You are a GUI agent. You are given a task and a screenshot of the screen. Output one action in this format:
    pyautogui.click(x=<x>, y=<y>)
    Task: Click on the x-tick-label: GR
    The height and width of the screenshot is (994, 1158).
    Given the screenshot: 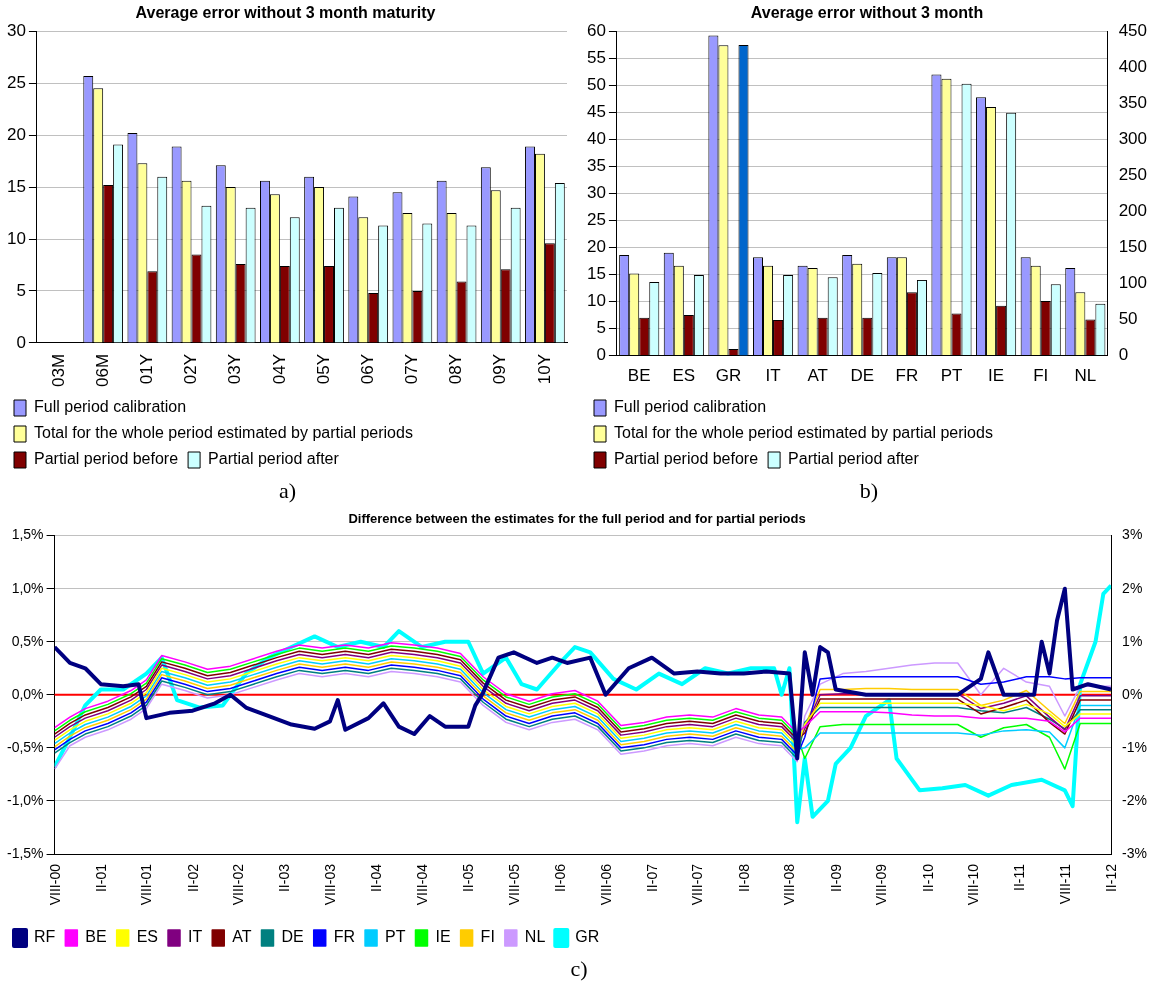 What is the action you would take?
    pyautogui.click(x=728, y=376)
    